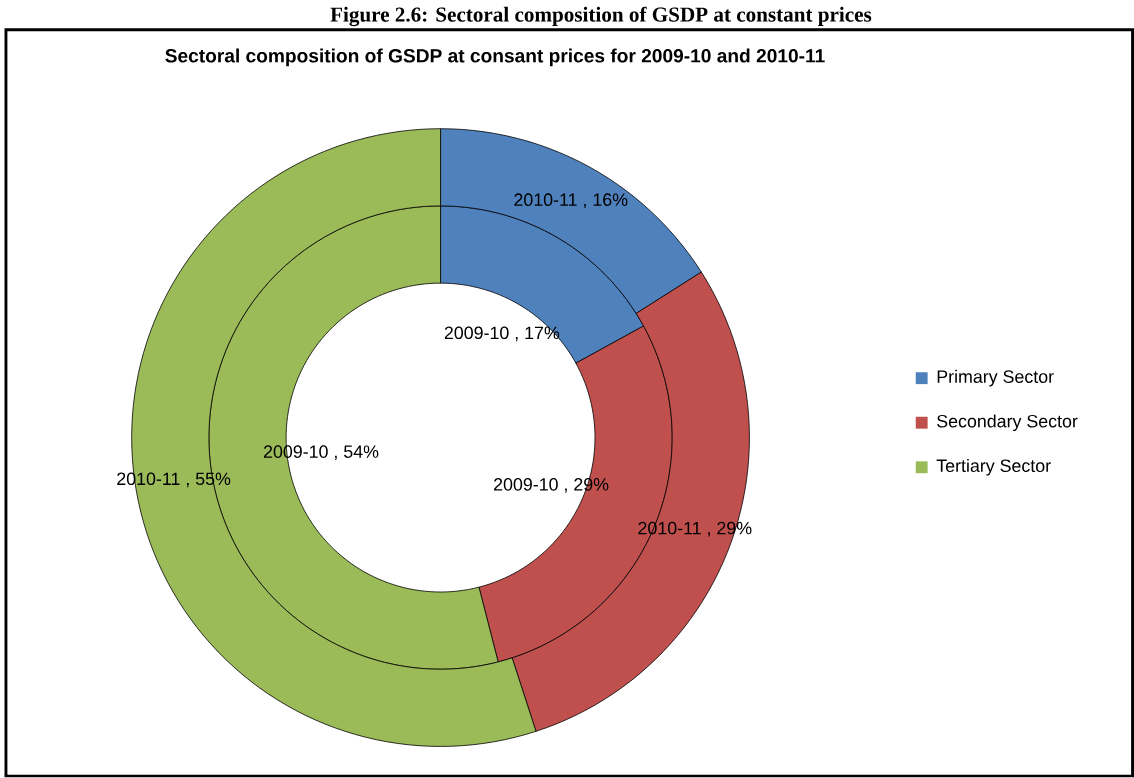 This screenshot has height=778, width=1134. Describe the element at coordinates (993, 467) in the screenshot. I see `legend-label: Tertiary Sector` at that location.